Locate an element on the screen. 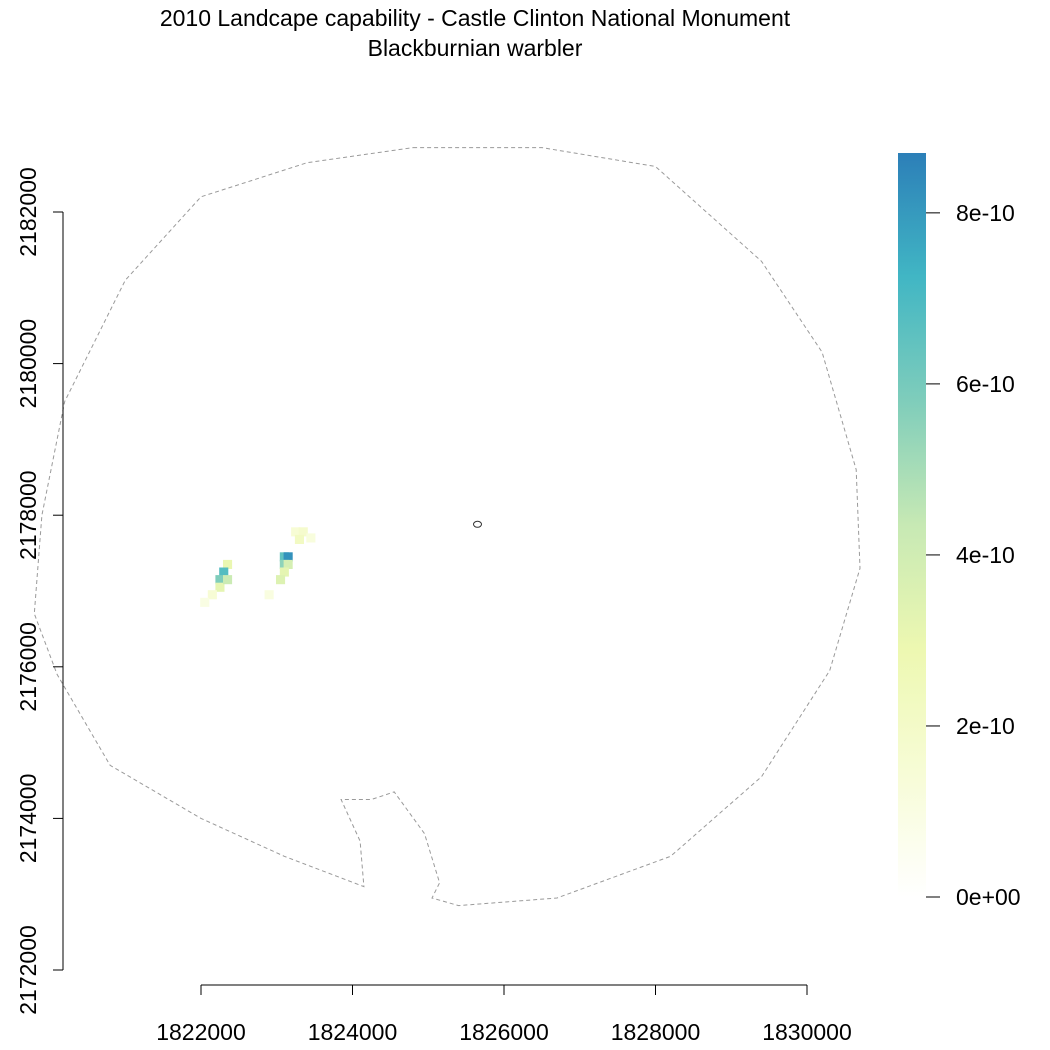 The image size is (1050, 1050). y-tick-label: 2182000 is located at coordinates (28, 212).